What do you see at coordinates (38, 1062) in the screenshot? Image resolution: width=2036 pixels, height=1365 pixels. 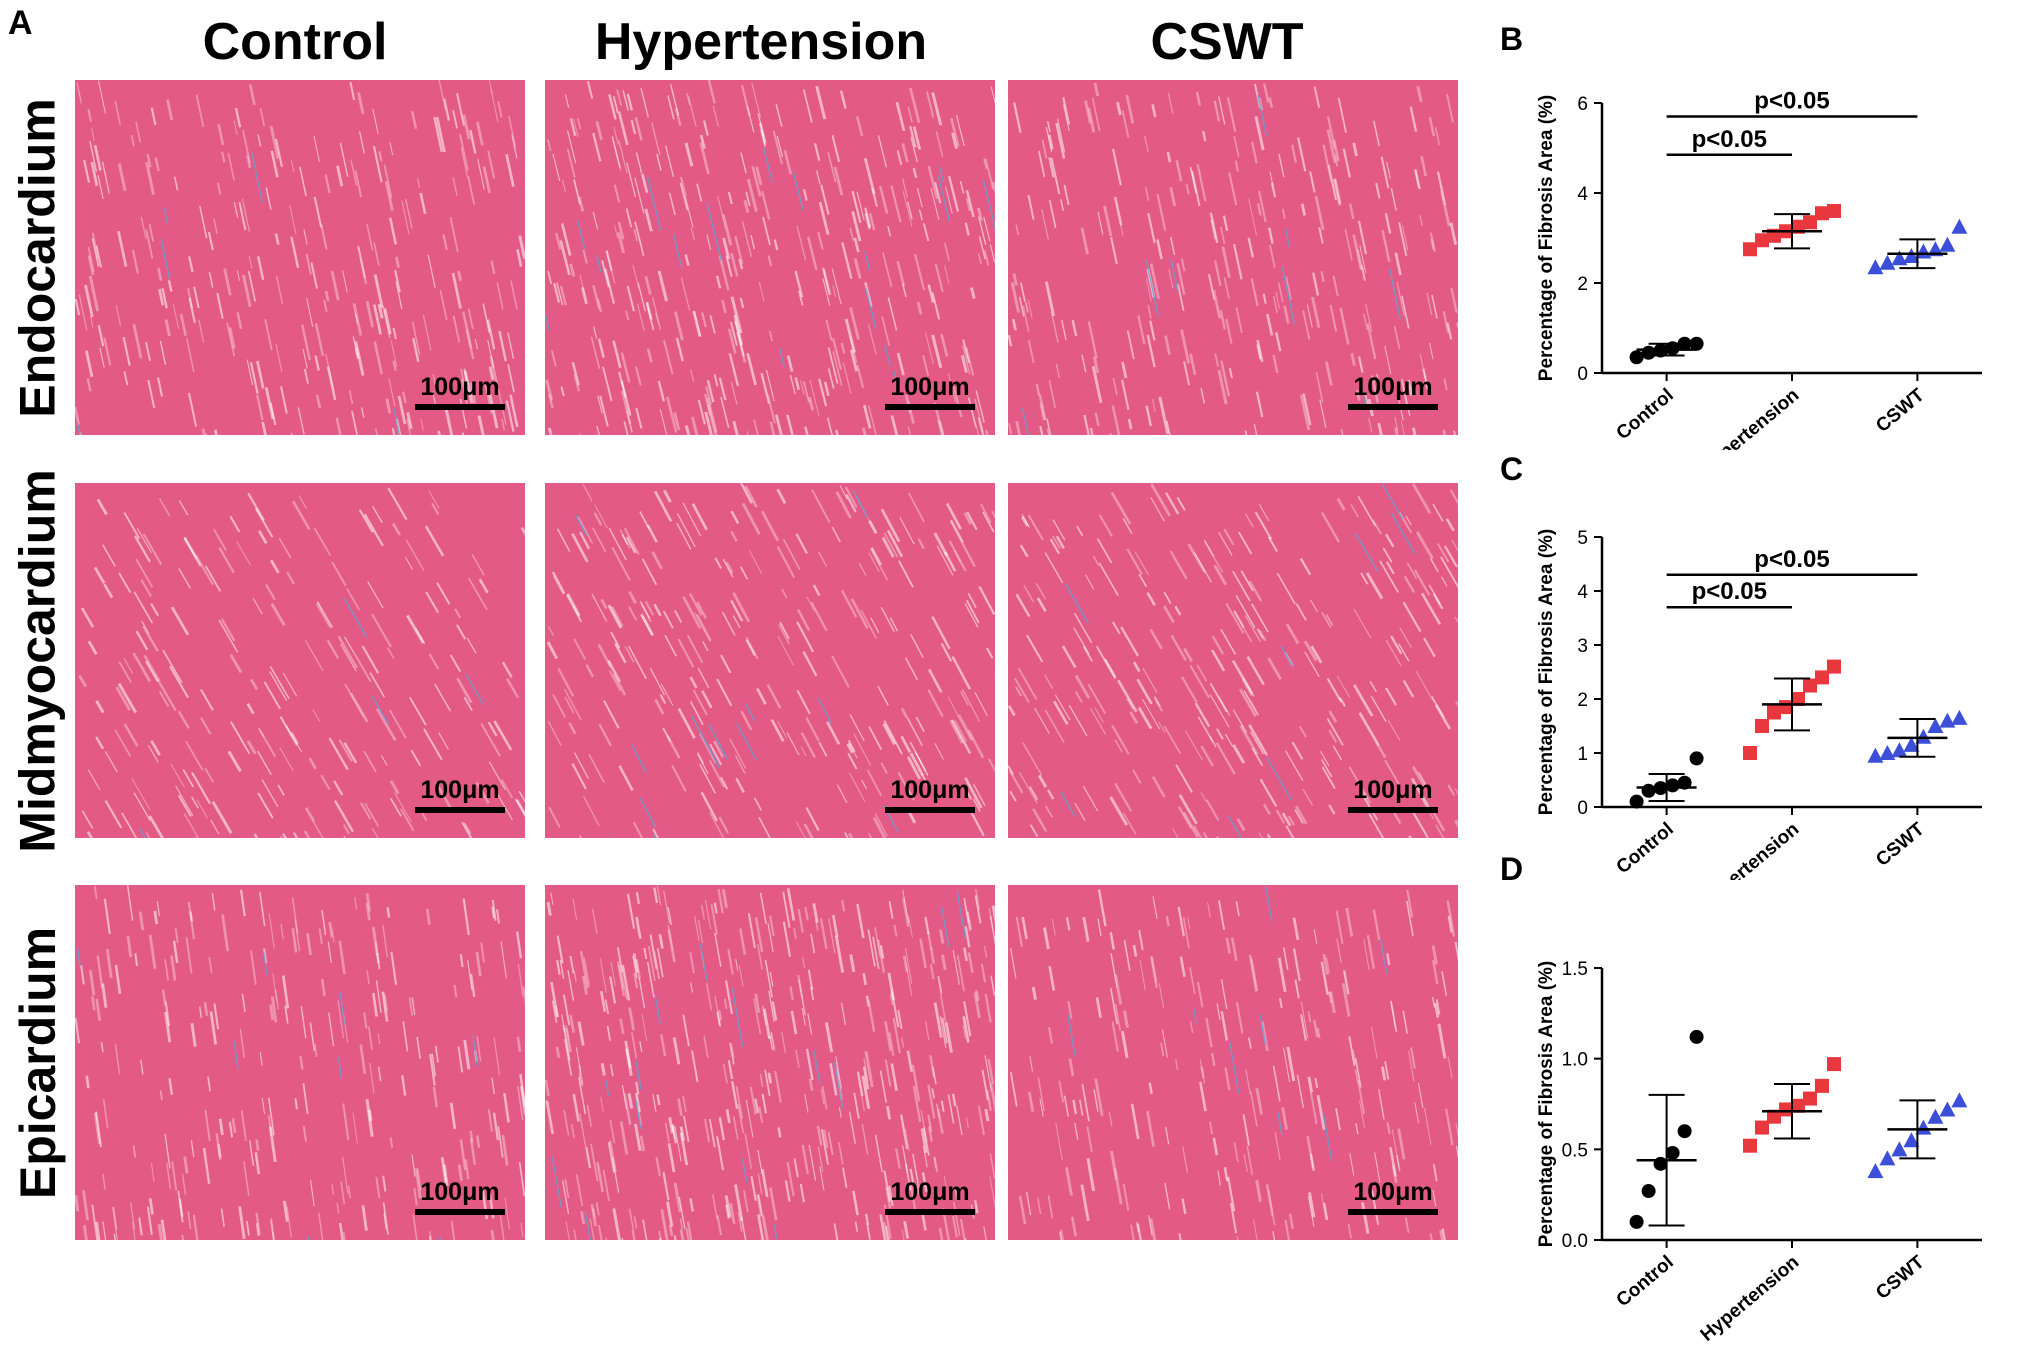 I see `row-title-epicardium: Epicardium` at bounding box center [38, 1062].